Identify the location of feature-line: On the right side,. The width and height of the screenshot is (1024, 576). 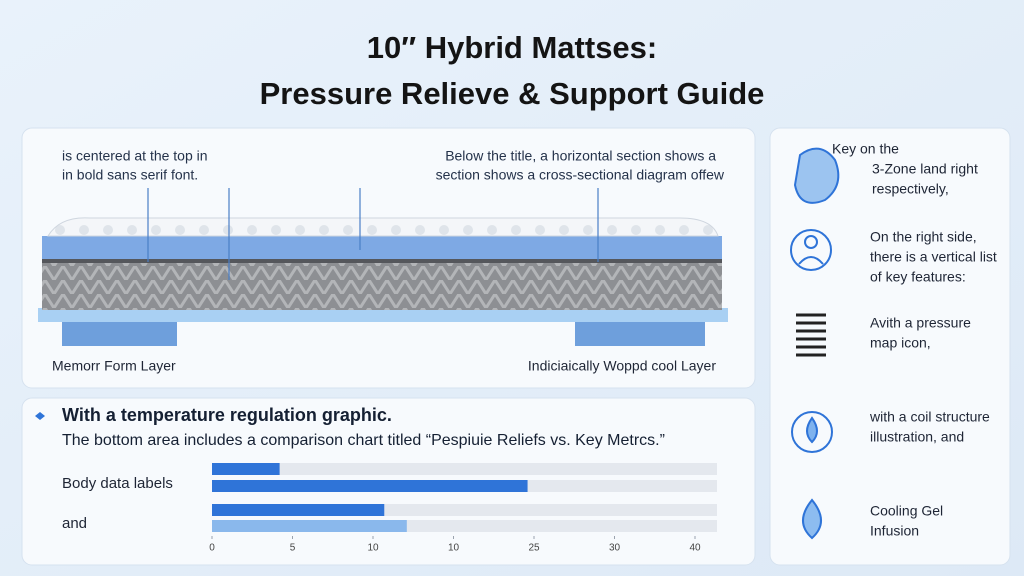
(923, 237).